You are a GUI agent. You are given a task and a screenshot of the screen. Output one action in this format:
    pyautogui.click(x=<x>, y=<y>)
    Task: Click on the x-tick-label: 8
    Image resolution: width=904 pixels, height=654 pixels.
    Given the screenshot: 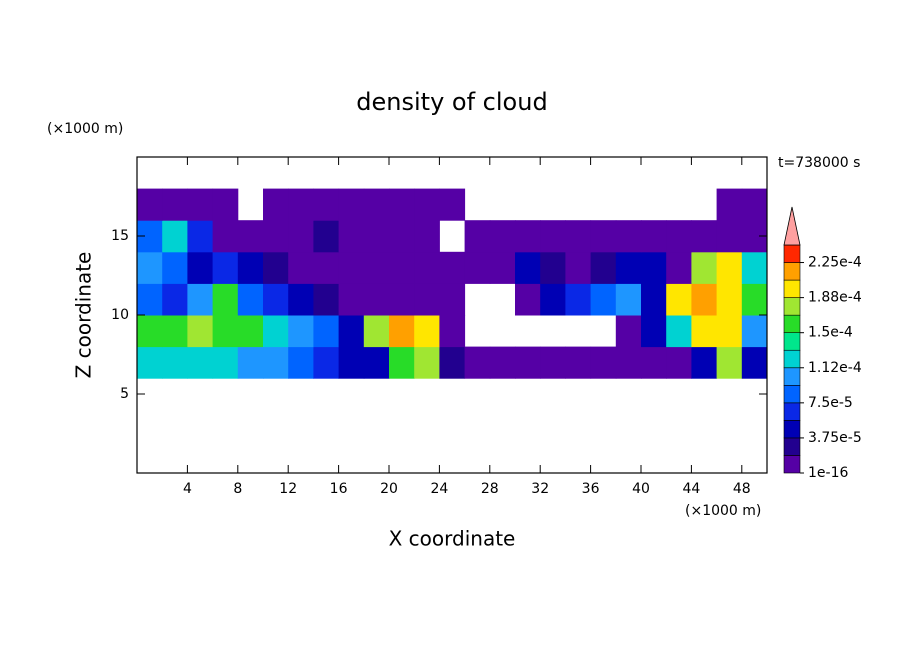 What is the action you would take?
    pyautogui.click(x=237, y=489)
    